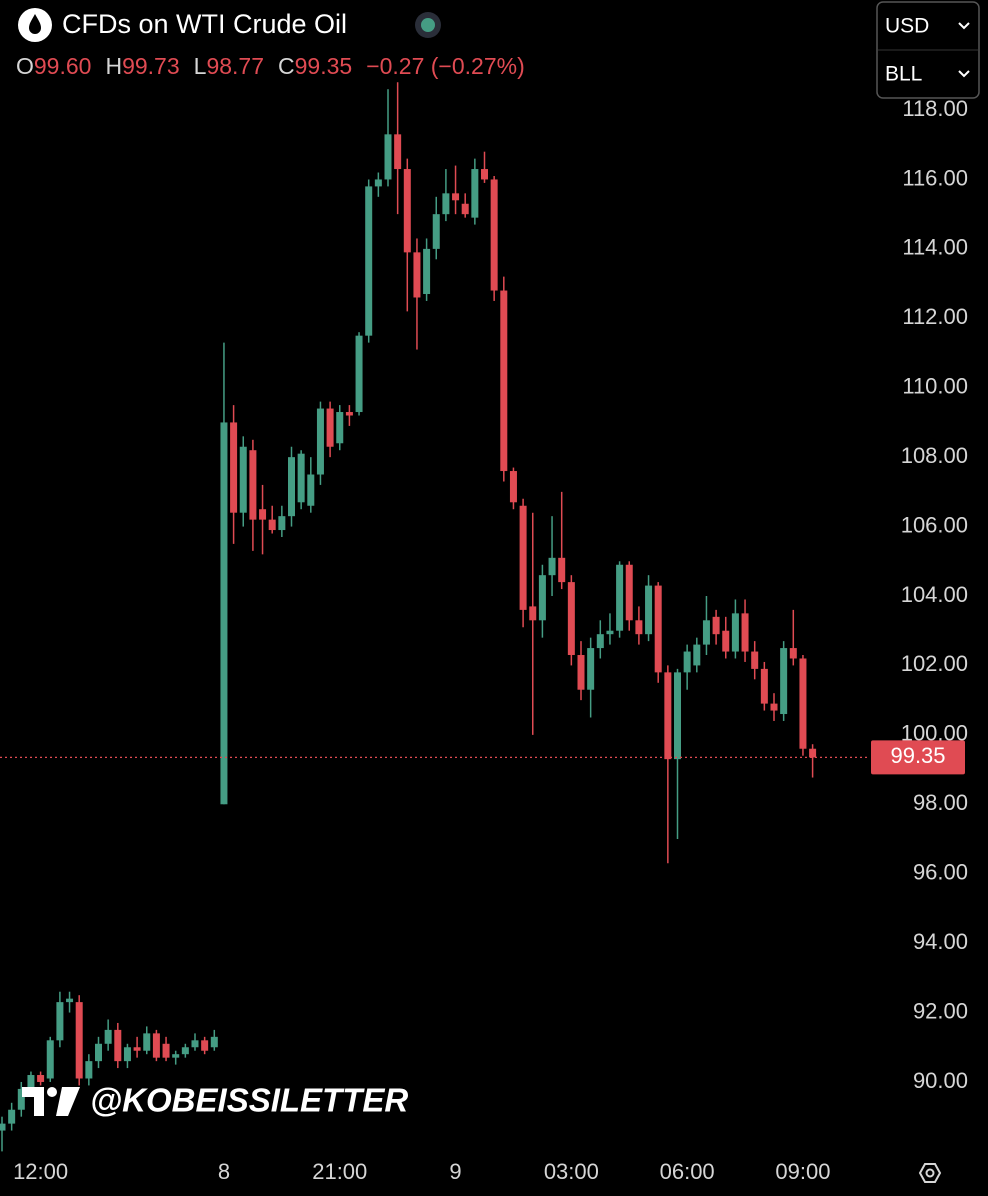  Describe the element at coordinates (25, 66) in the screenshot. I see `ohlc-key: O` at that location.